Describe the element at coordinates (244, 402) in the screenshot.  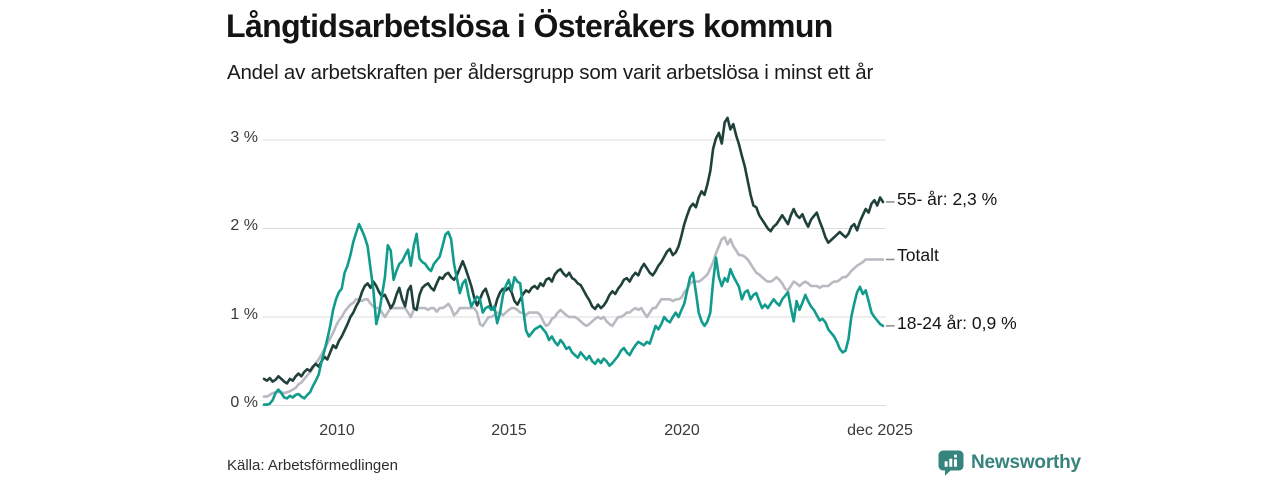
I see `y-axis-tick-label: 0 %` at that location.